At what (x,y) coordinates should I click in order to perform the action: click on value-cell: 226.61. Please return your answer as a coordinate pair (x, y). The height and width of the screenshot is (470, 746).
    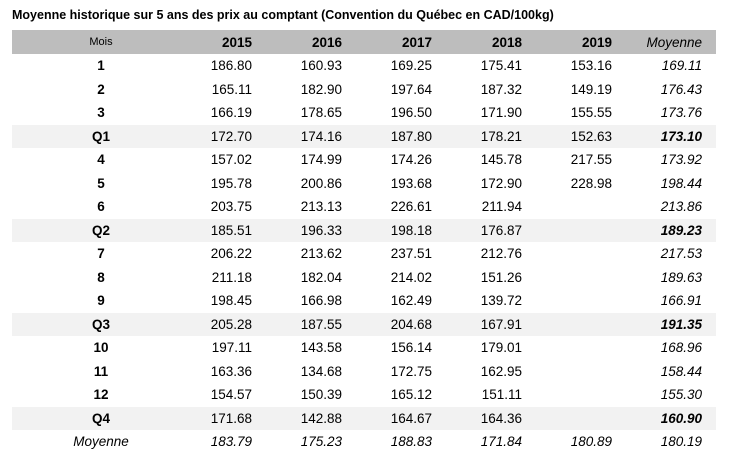
    Looking at the image, I should click on (411, 207).